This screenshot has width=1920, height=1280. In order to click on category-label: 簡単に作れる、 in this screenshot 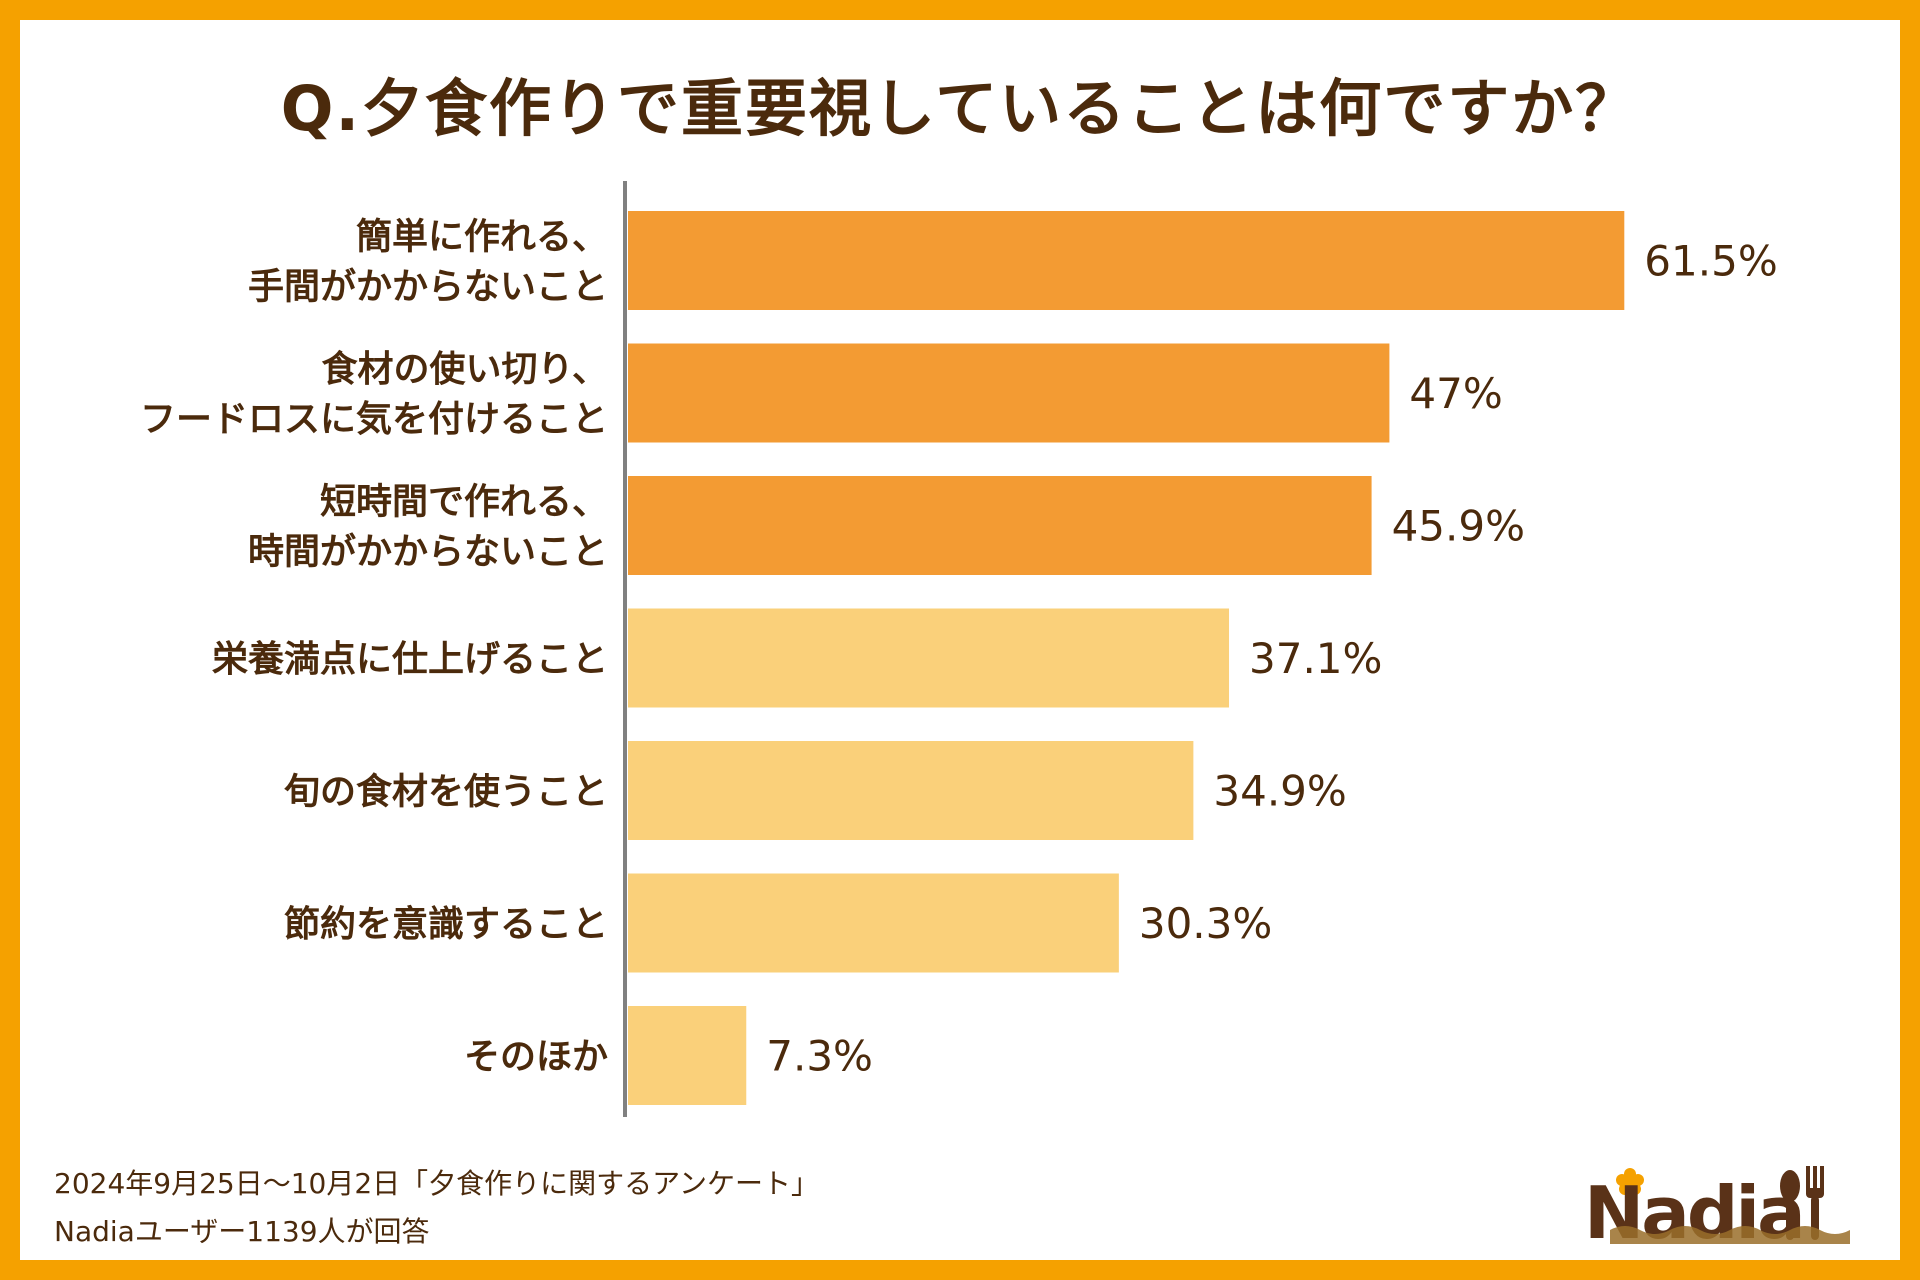, I will do `click(482, 237)`.